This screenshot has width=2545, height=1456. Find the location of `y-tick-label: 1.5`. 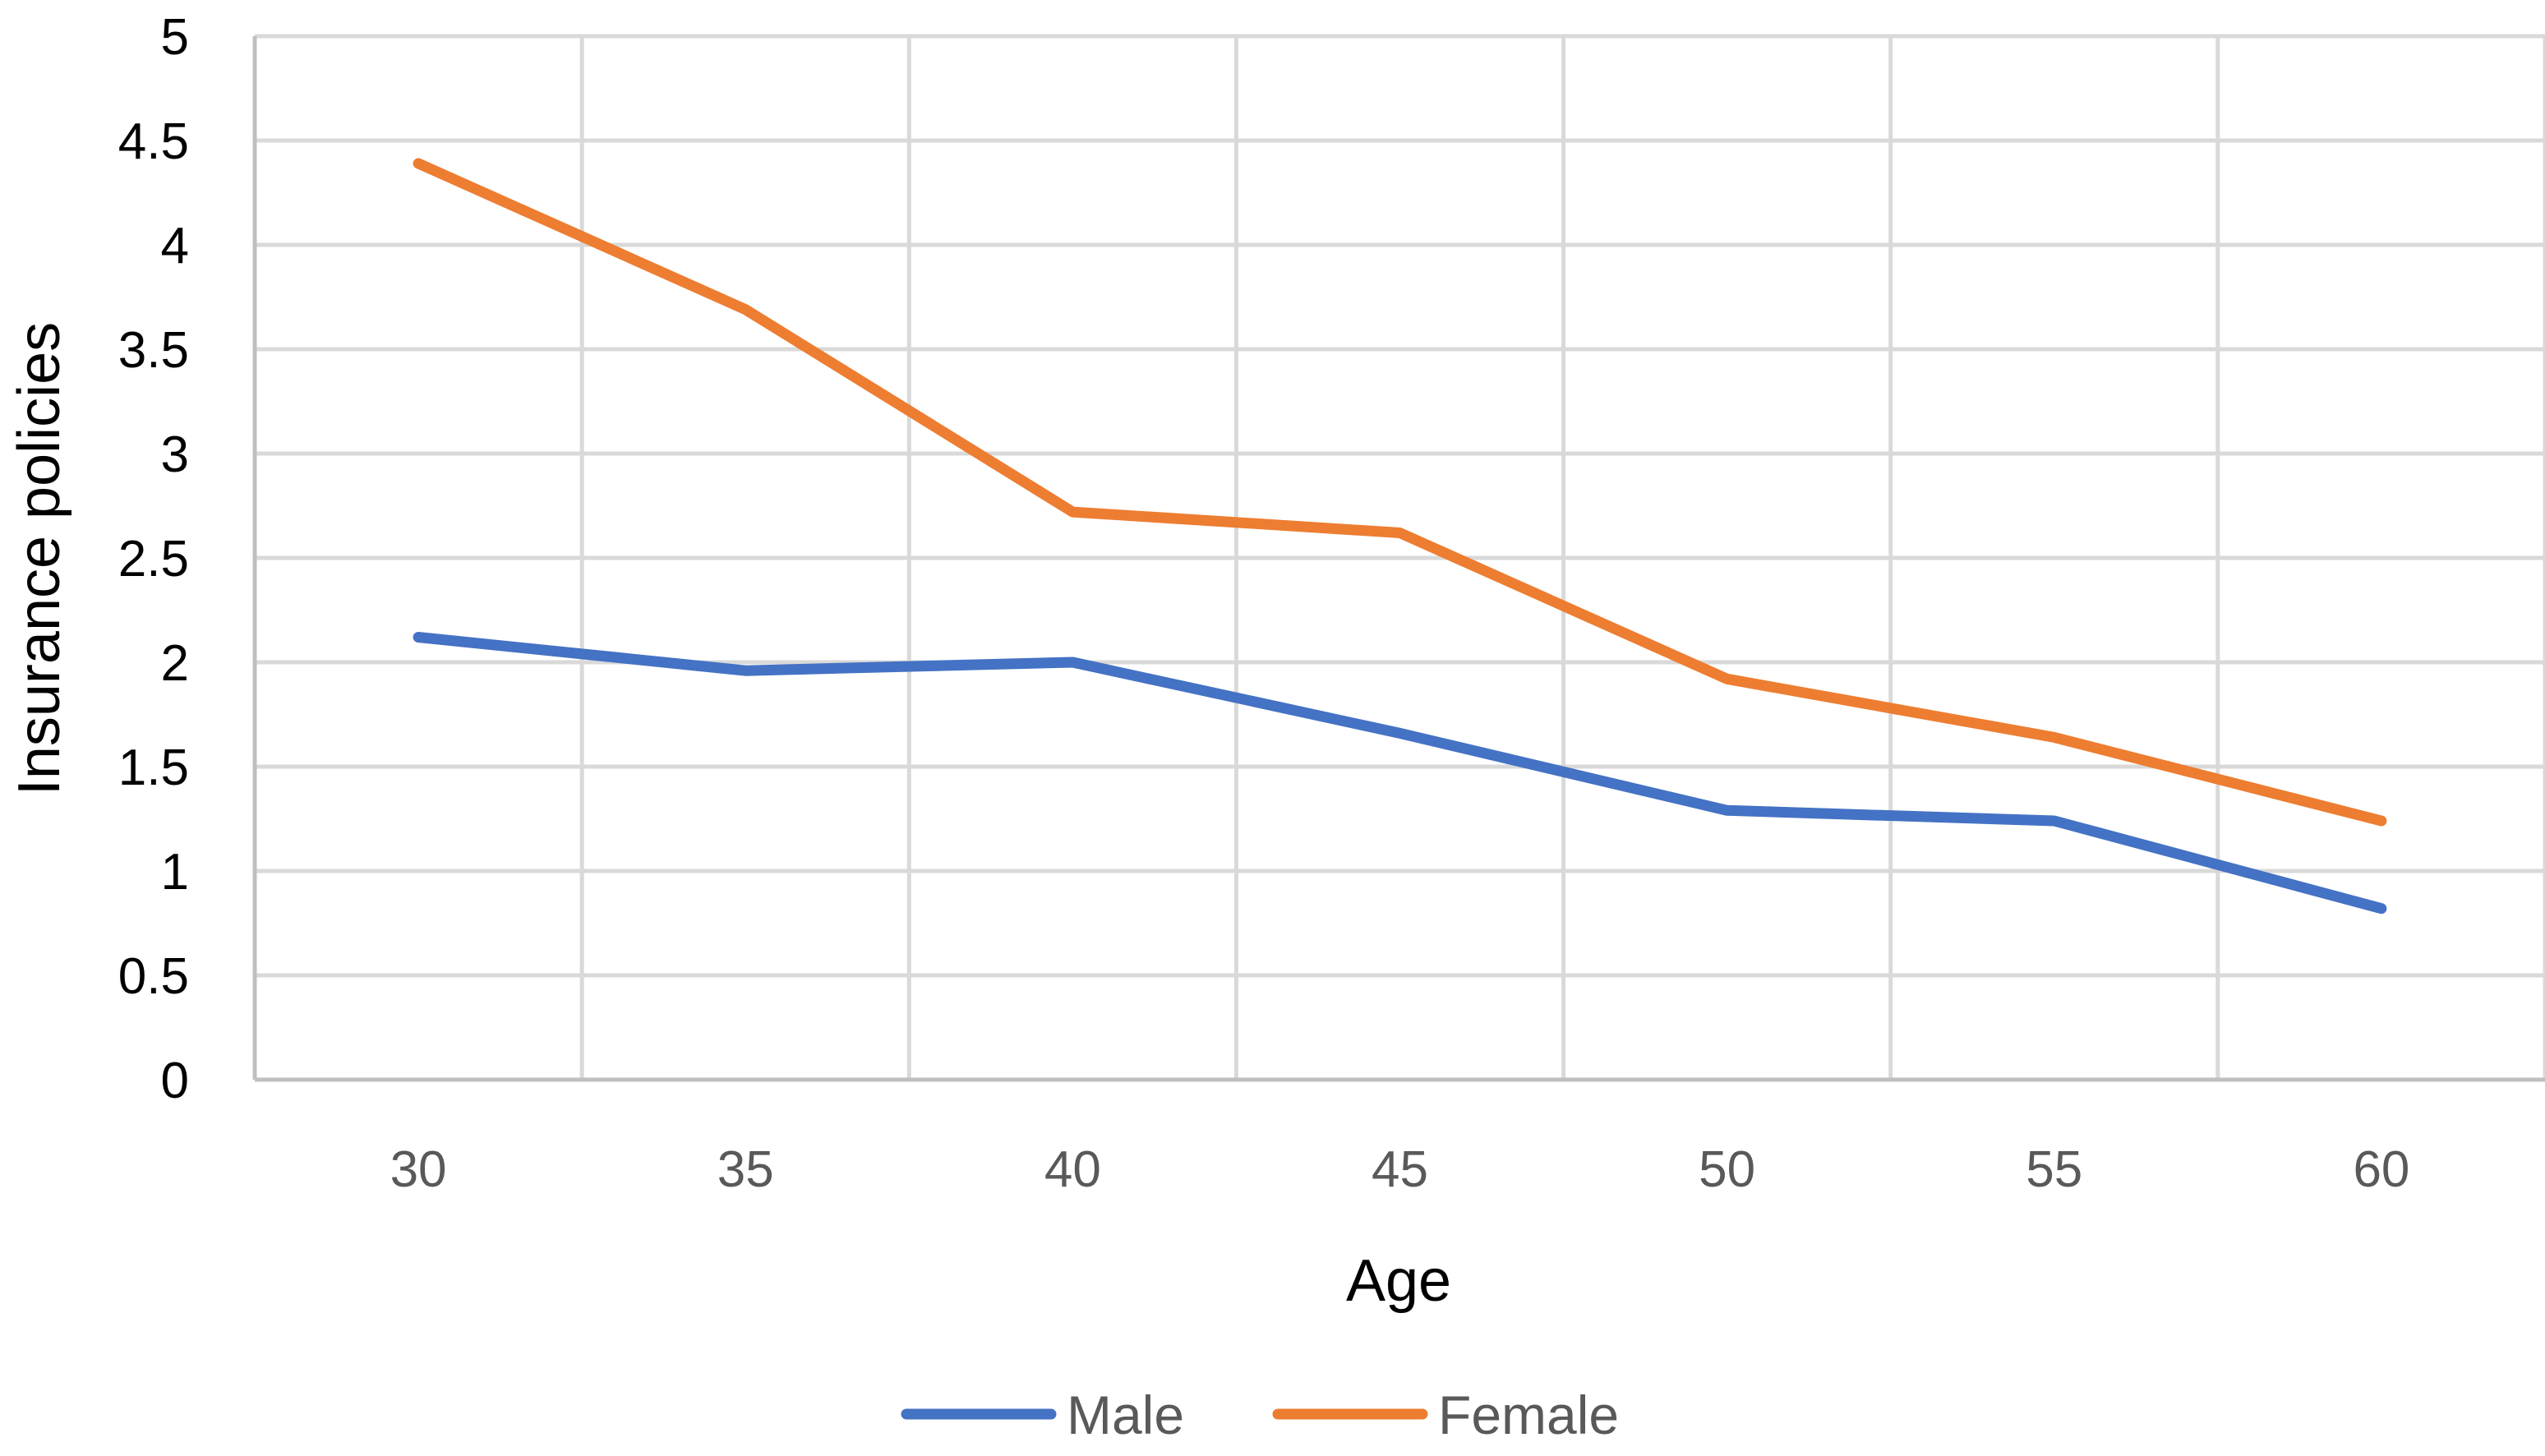

y-tick-label: 1.5 is located at coordinates (153, 768).